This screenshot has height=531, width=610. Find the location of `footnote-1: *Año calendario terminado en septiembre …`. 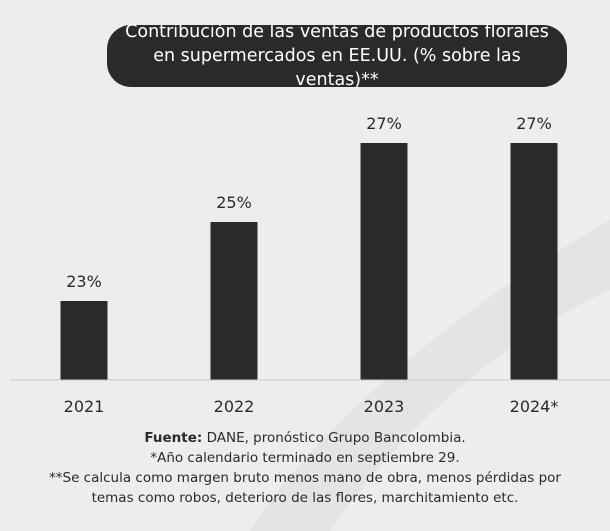

footnote-1: *Año calendario terminado en septiembre … is located at coordinates (305, 458).